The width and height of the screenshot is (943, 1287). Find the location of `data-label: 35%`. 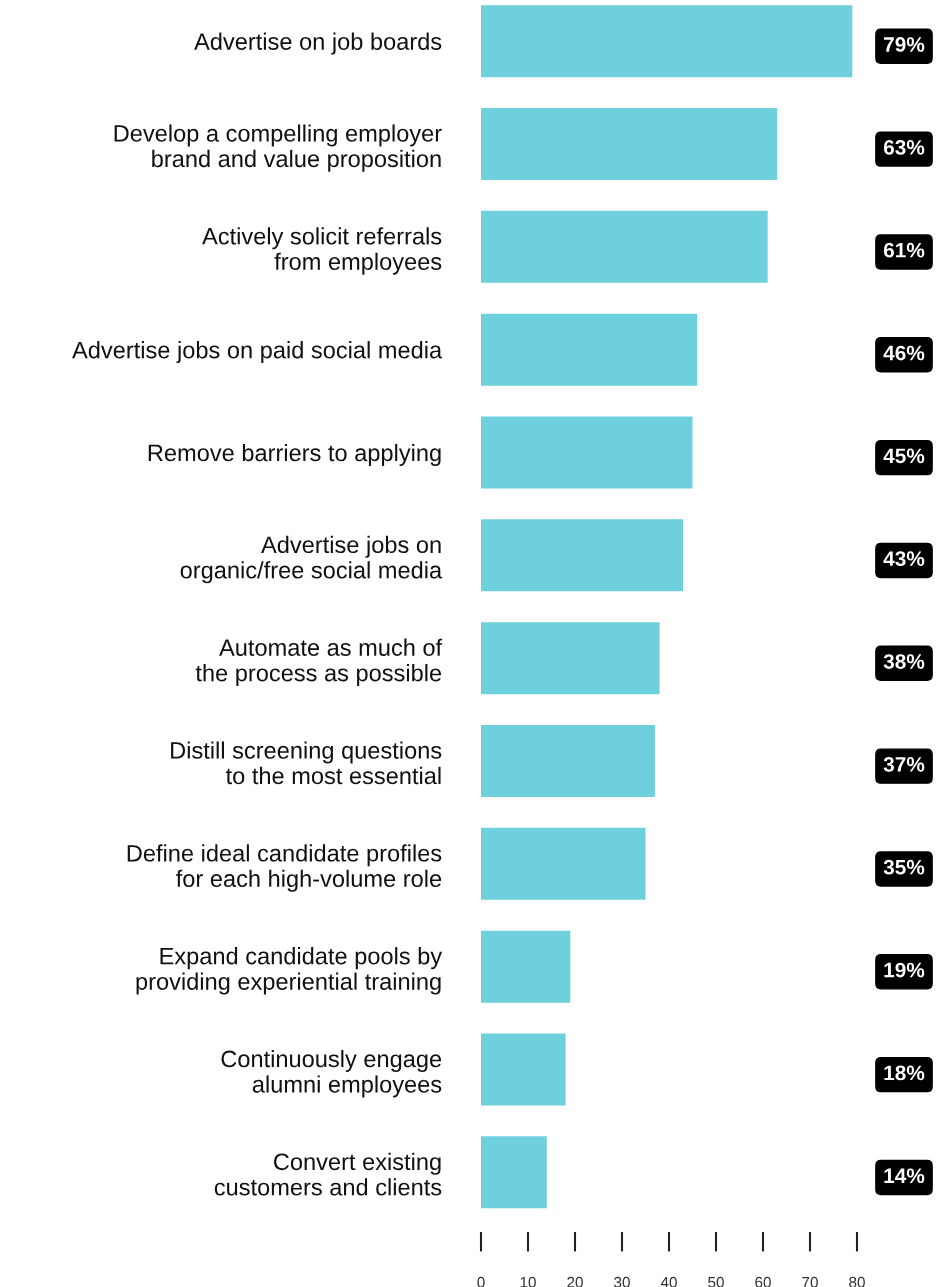

data-label: 35% is located at coordinates (904, 867).